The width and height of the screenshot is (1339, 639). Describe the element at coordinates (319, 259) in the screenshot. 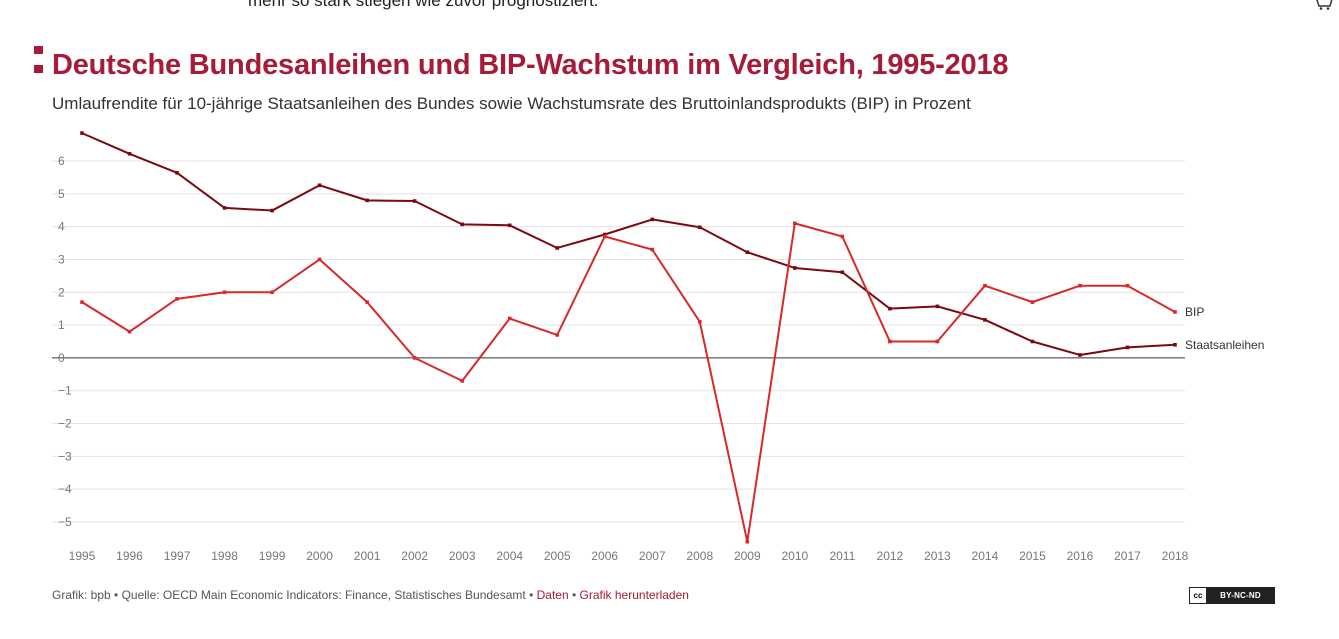

I see `data-point-bip-2000` at that location.